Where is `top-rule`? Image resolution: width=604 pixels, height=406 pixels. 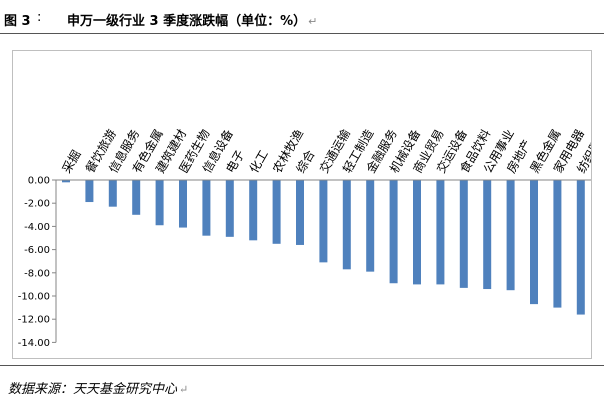 top-rule is located at coordinates (302, 33).